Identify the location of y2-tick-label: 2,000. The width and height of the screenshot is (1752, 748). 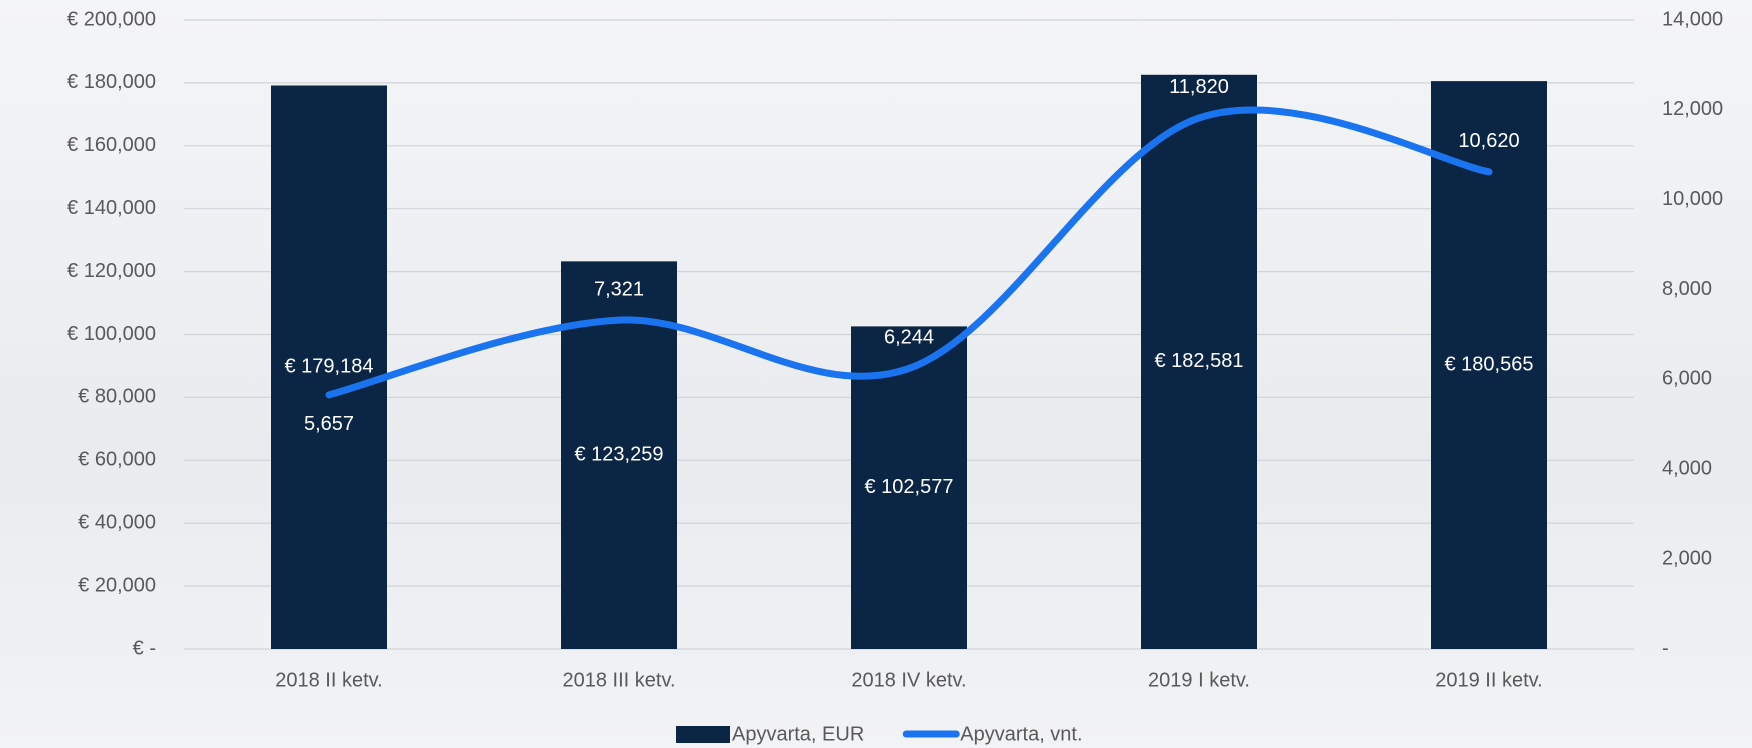
(1687, 558).